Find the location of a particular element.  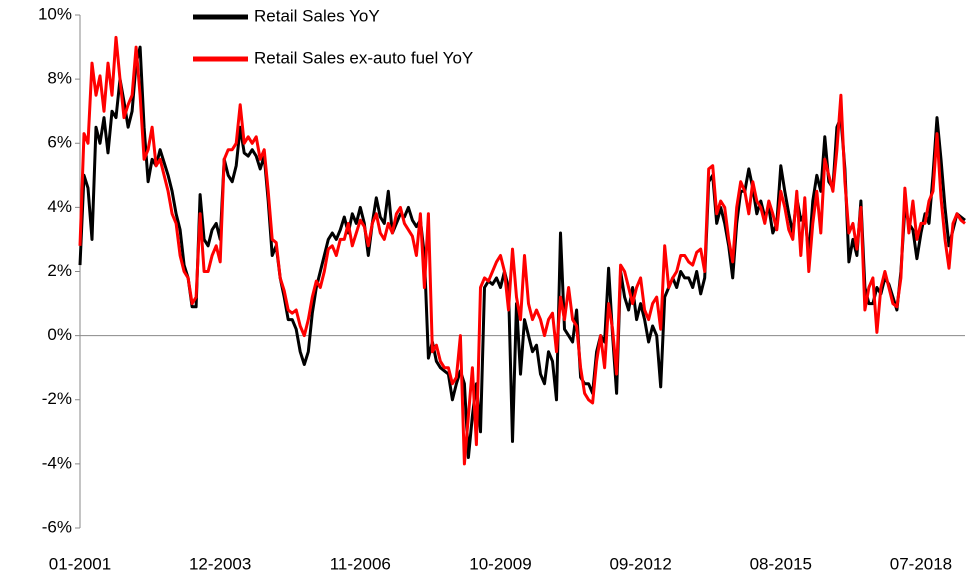

y-tick-label: -4% is located at coordinates (57, 462).